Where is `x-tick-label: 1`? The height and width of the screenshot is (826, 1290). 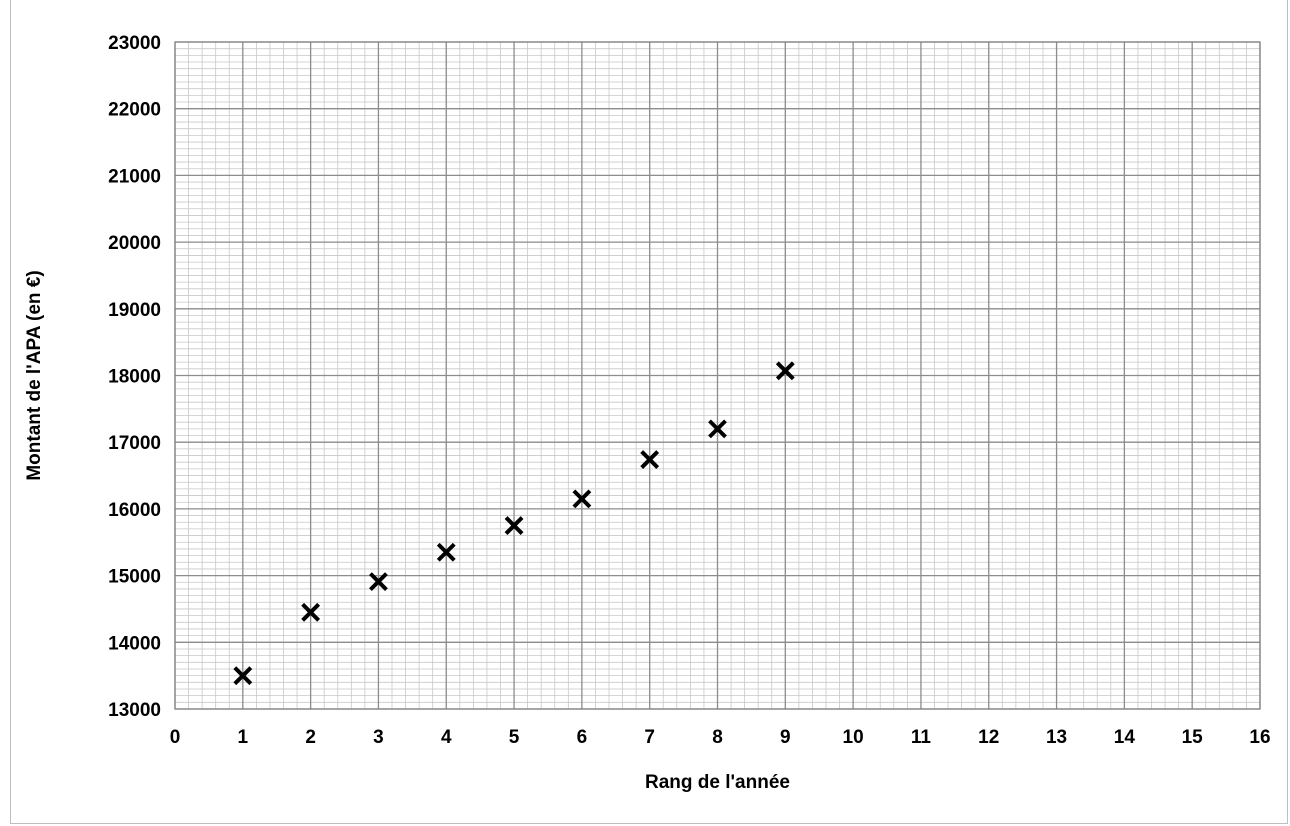 x-tick-label: 1 is located at coordinates (243, 737).